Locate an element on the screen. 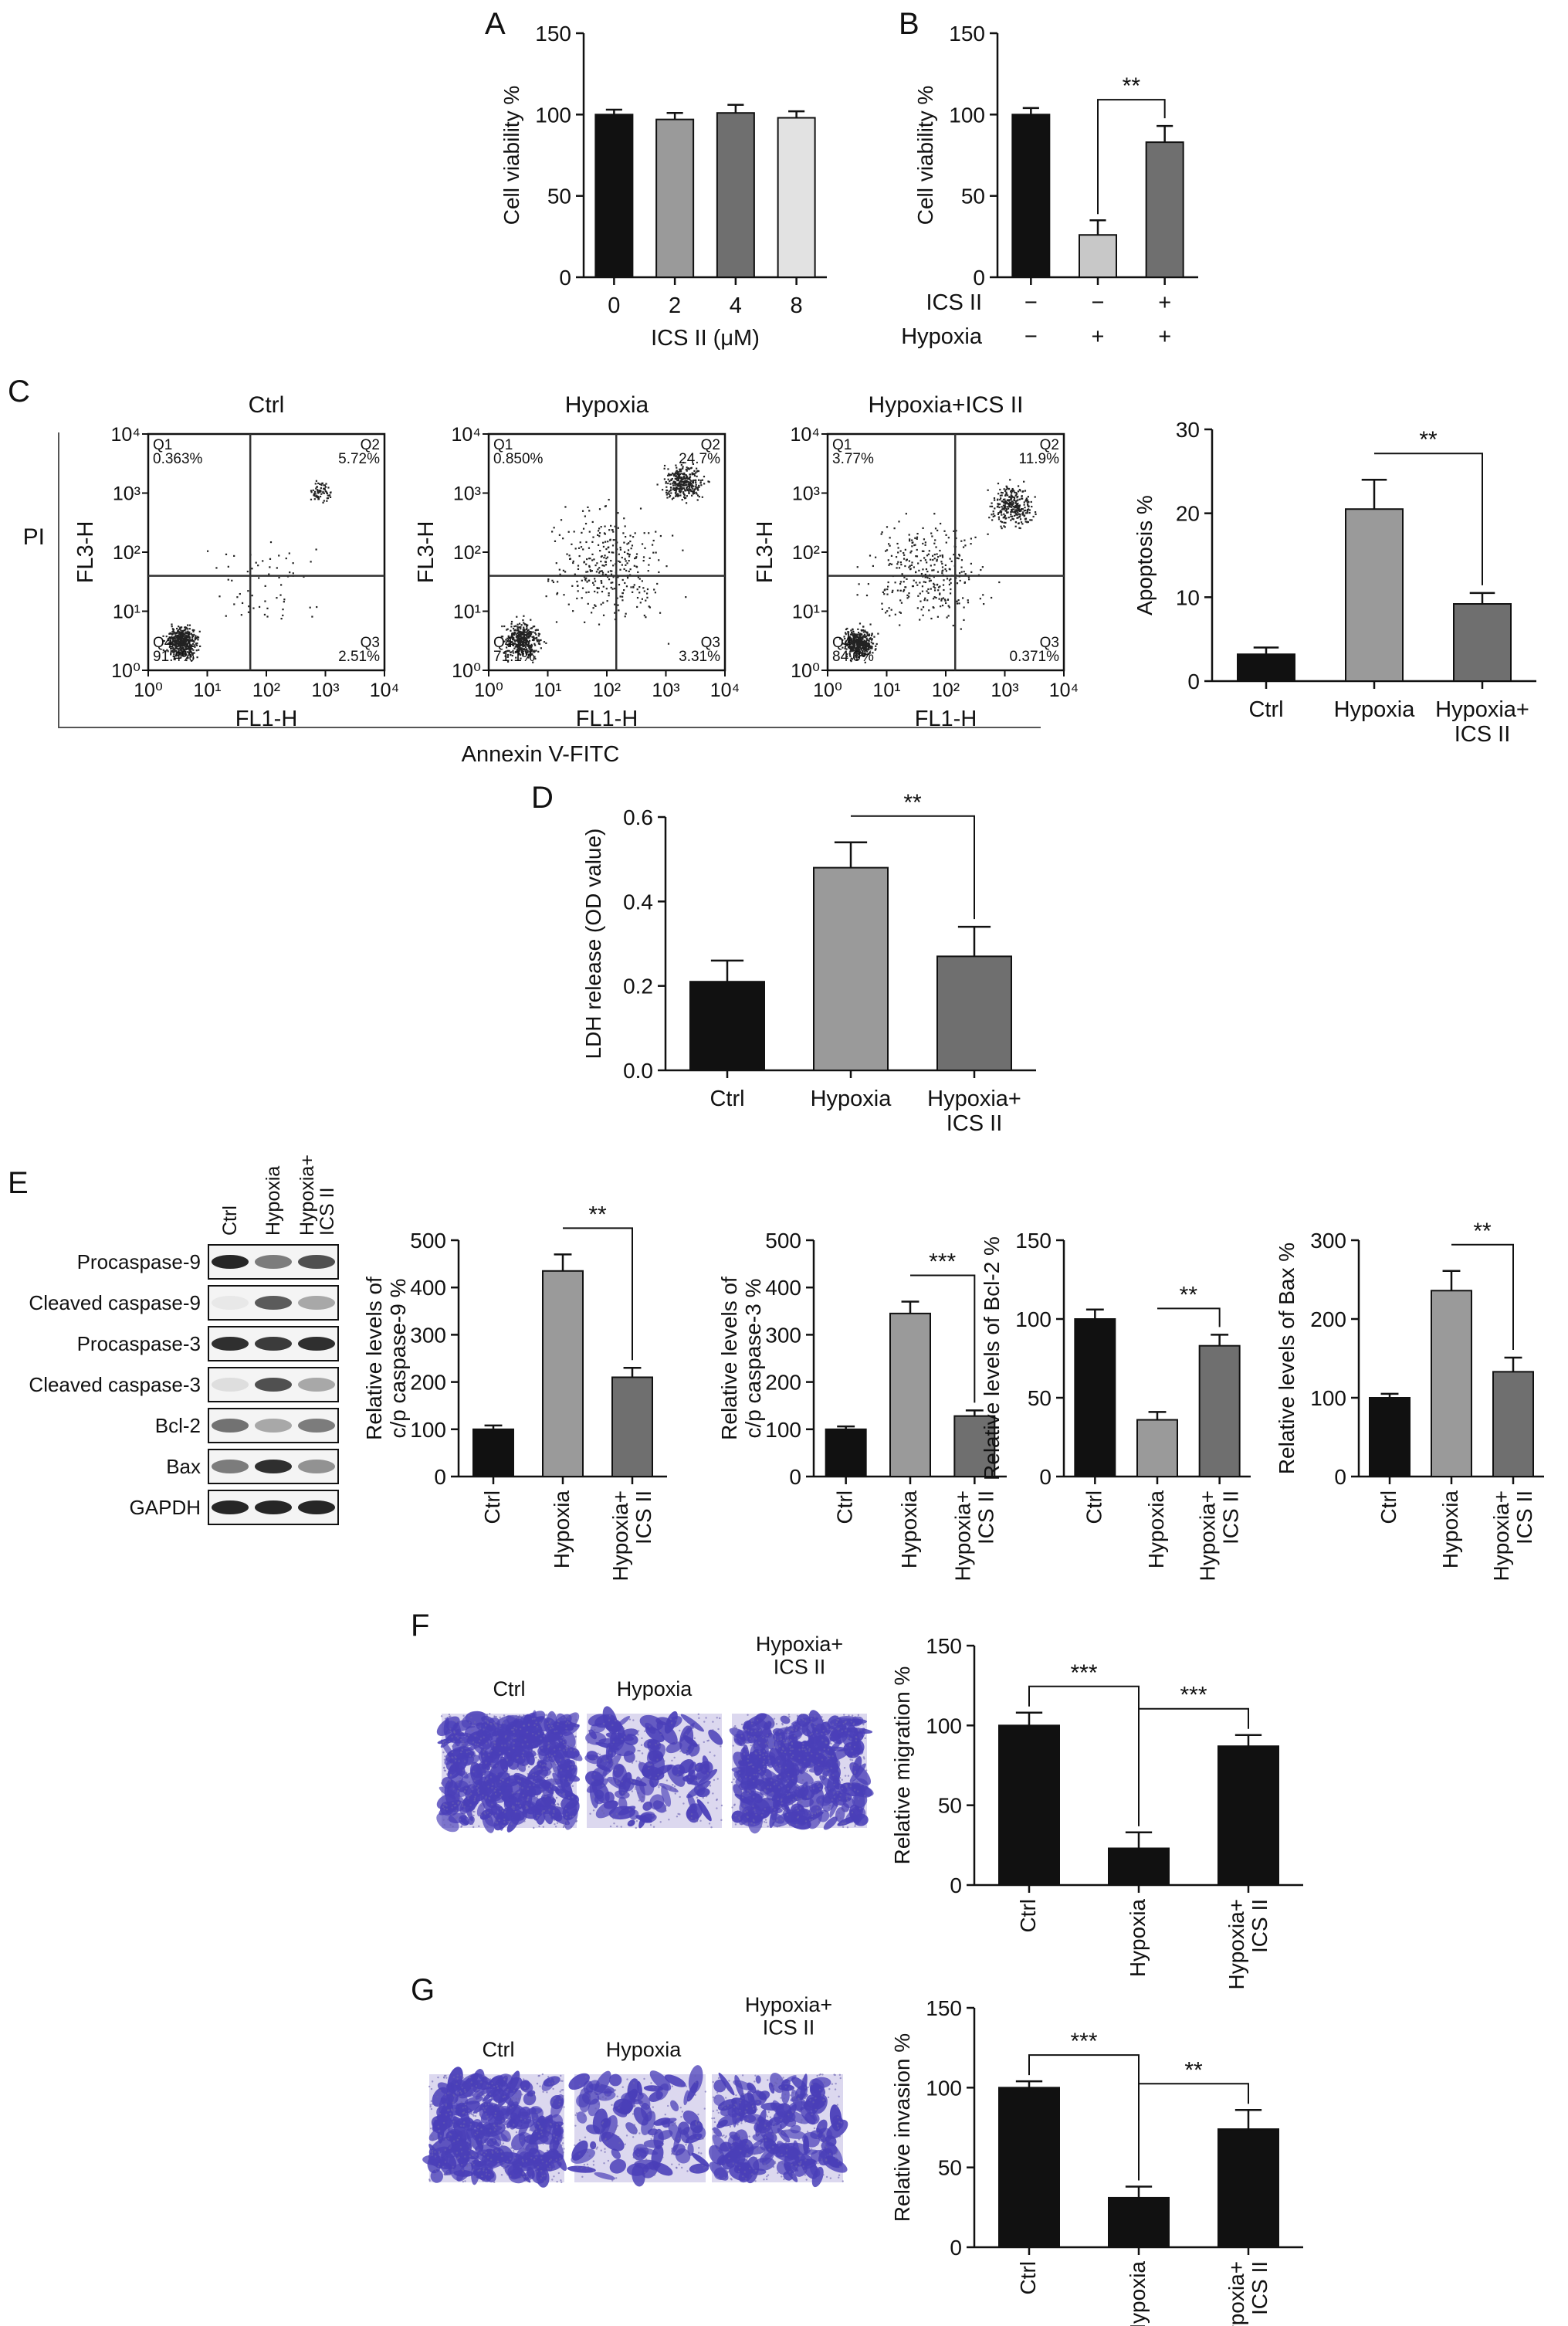  transwell-f-ics is located at coordinates (801, 1772).